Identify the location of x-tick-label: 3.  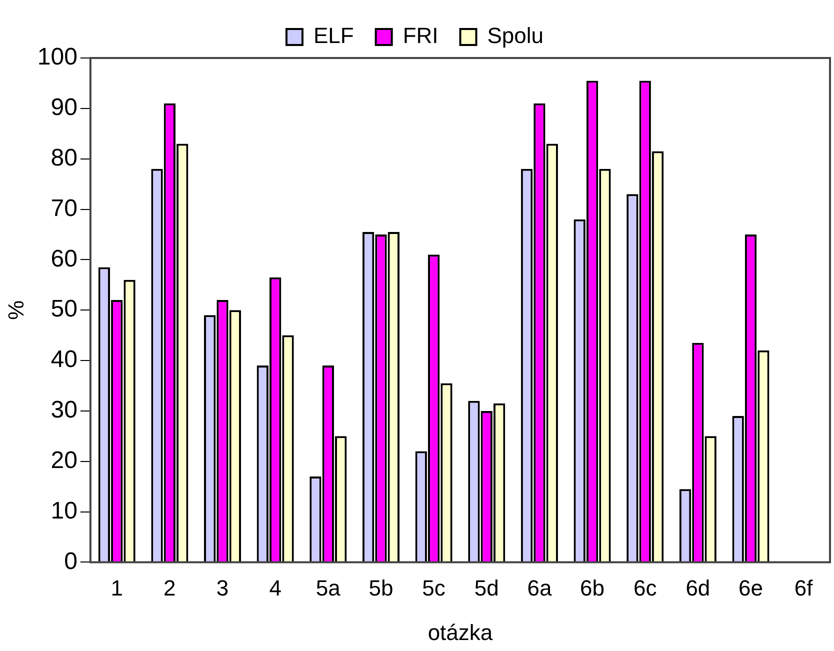
(222, 587).